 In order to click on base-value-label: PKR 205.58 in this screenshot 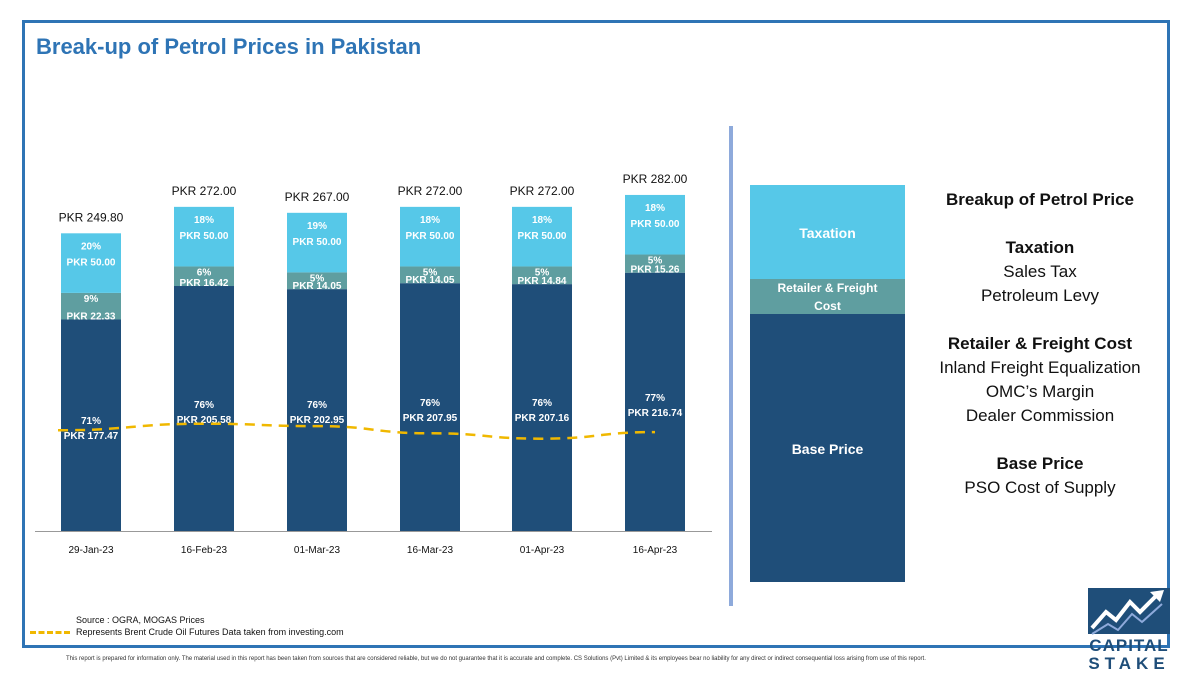, I will do `click(204, 420)`.